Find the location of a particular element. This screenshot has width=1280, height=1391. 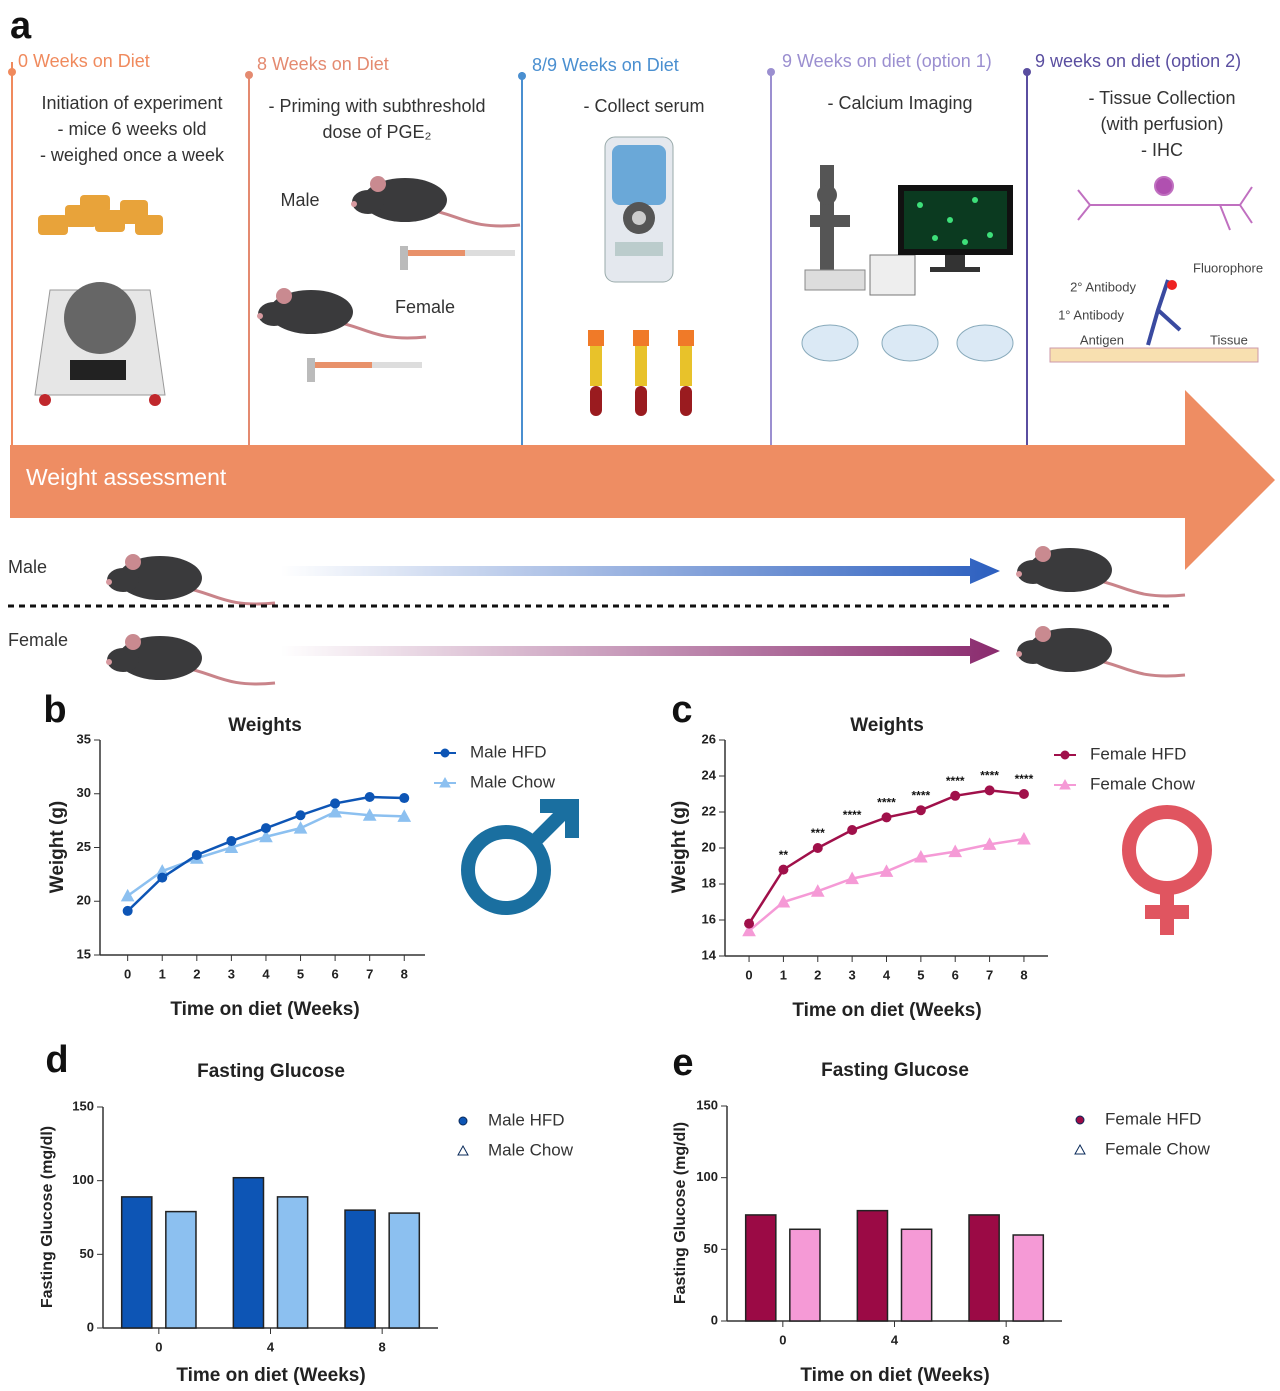

stage-text: - Collect serum is located at coordinates (643, 106).